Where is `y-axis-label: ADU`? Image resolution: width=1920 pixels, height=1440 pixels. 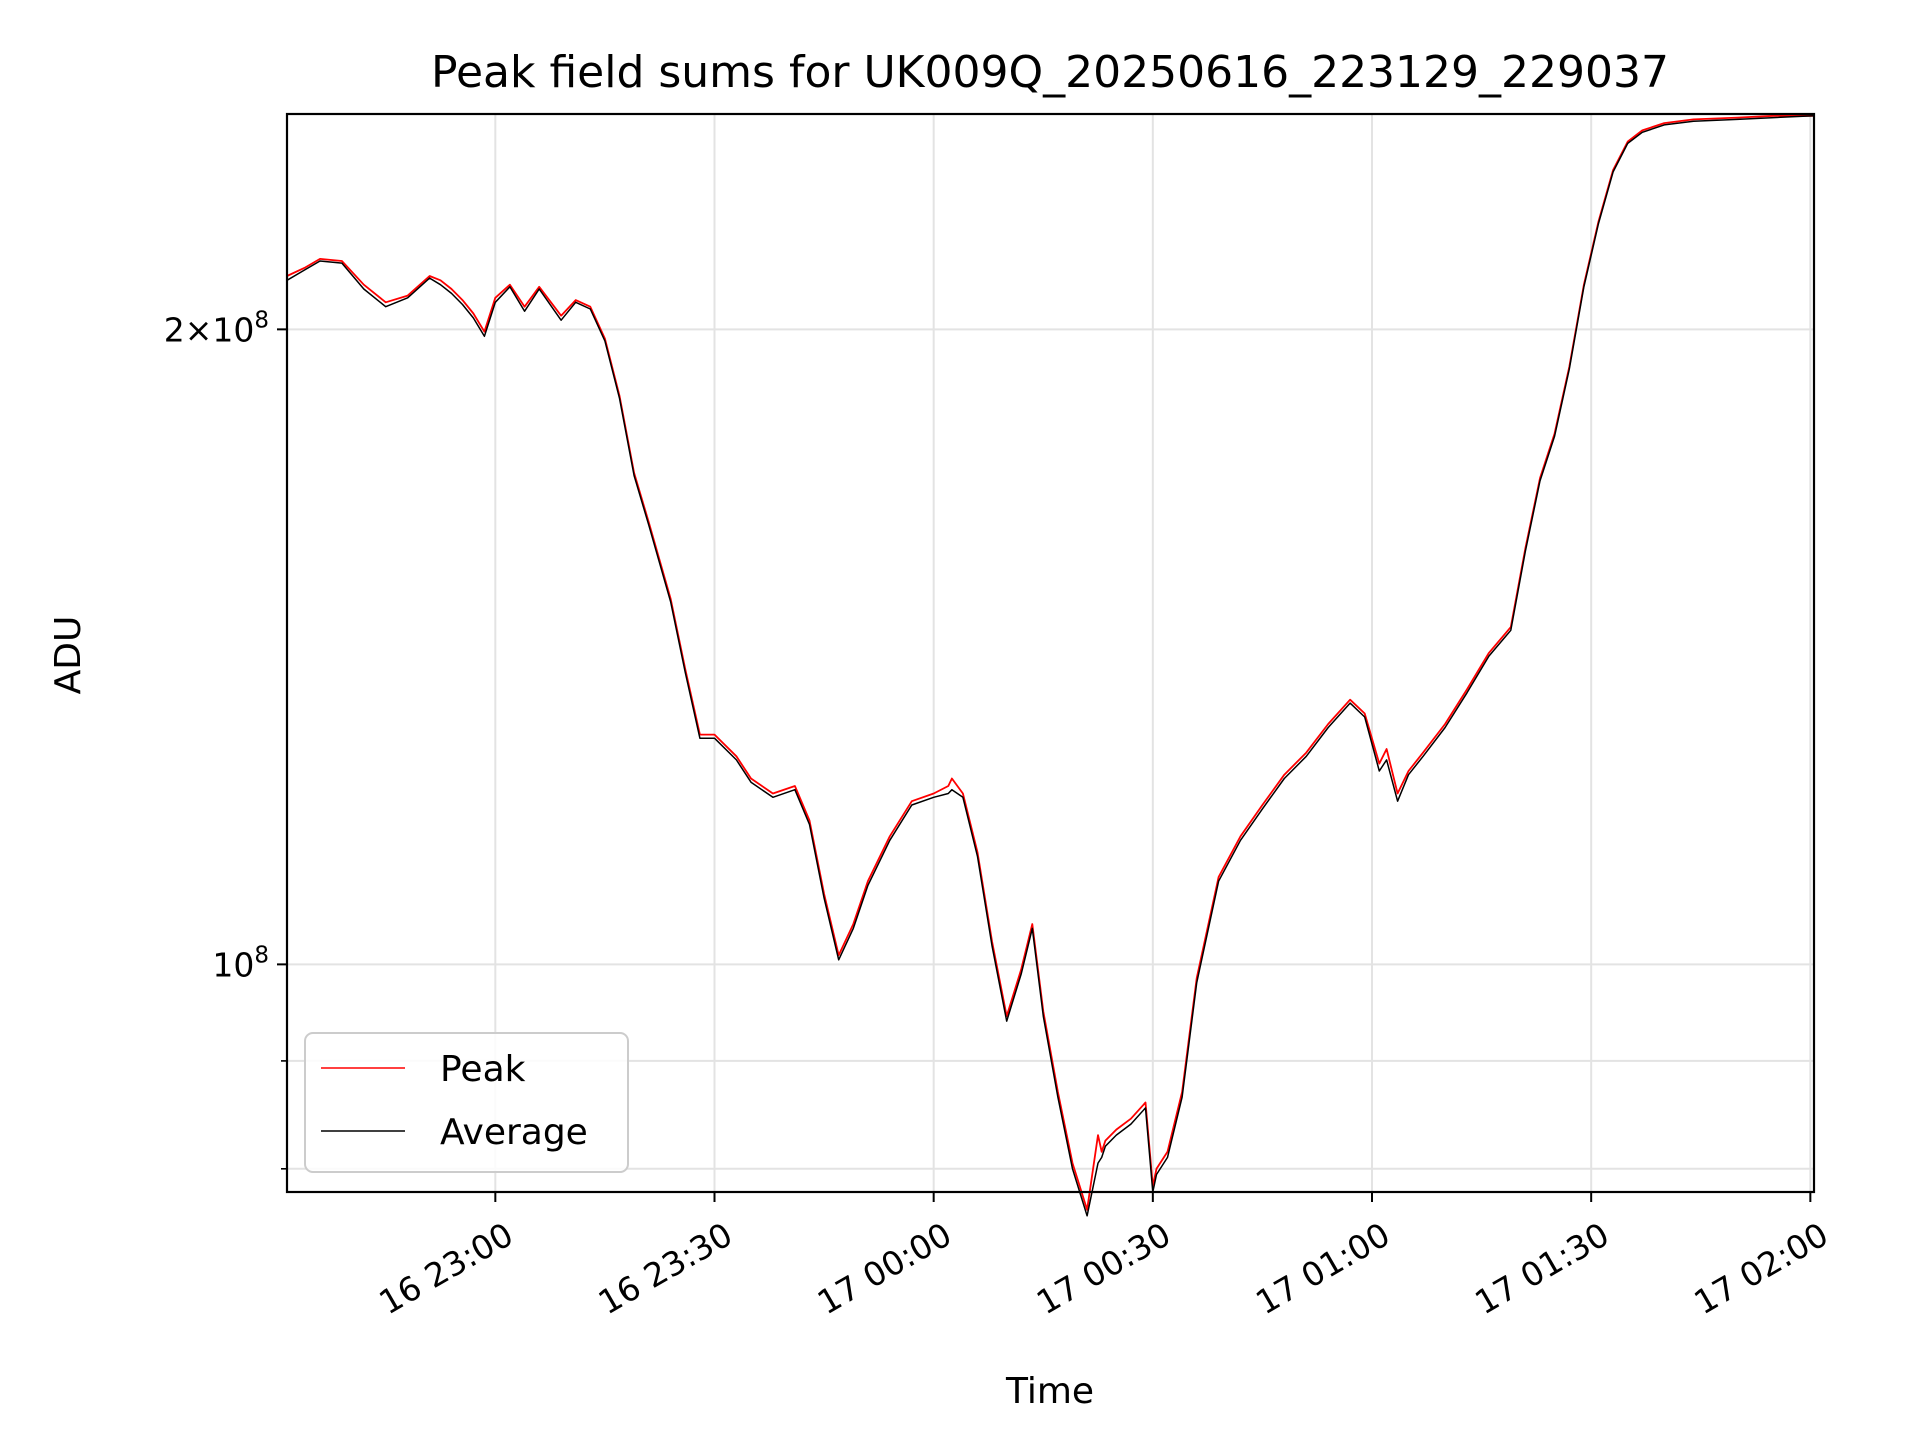 y-axis-label: ADU is located at coordinates (68, 655).